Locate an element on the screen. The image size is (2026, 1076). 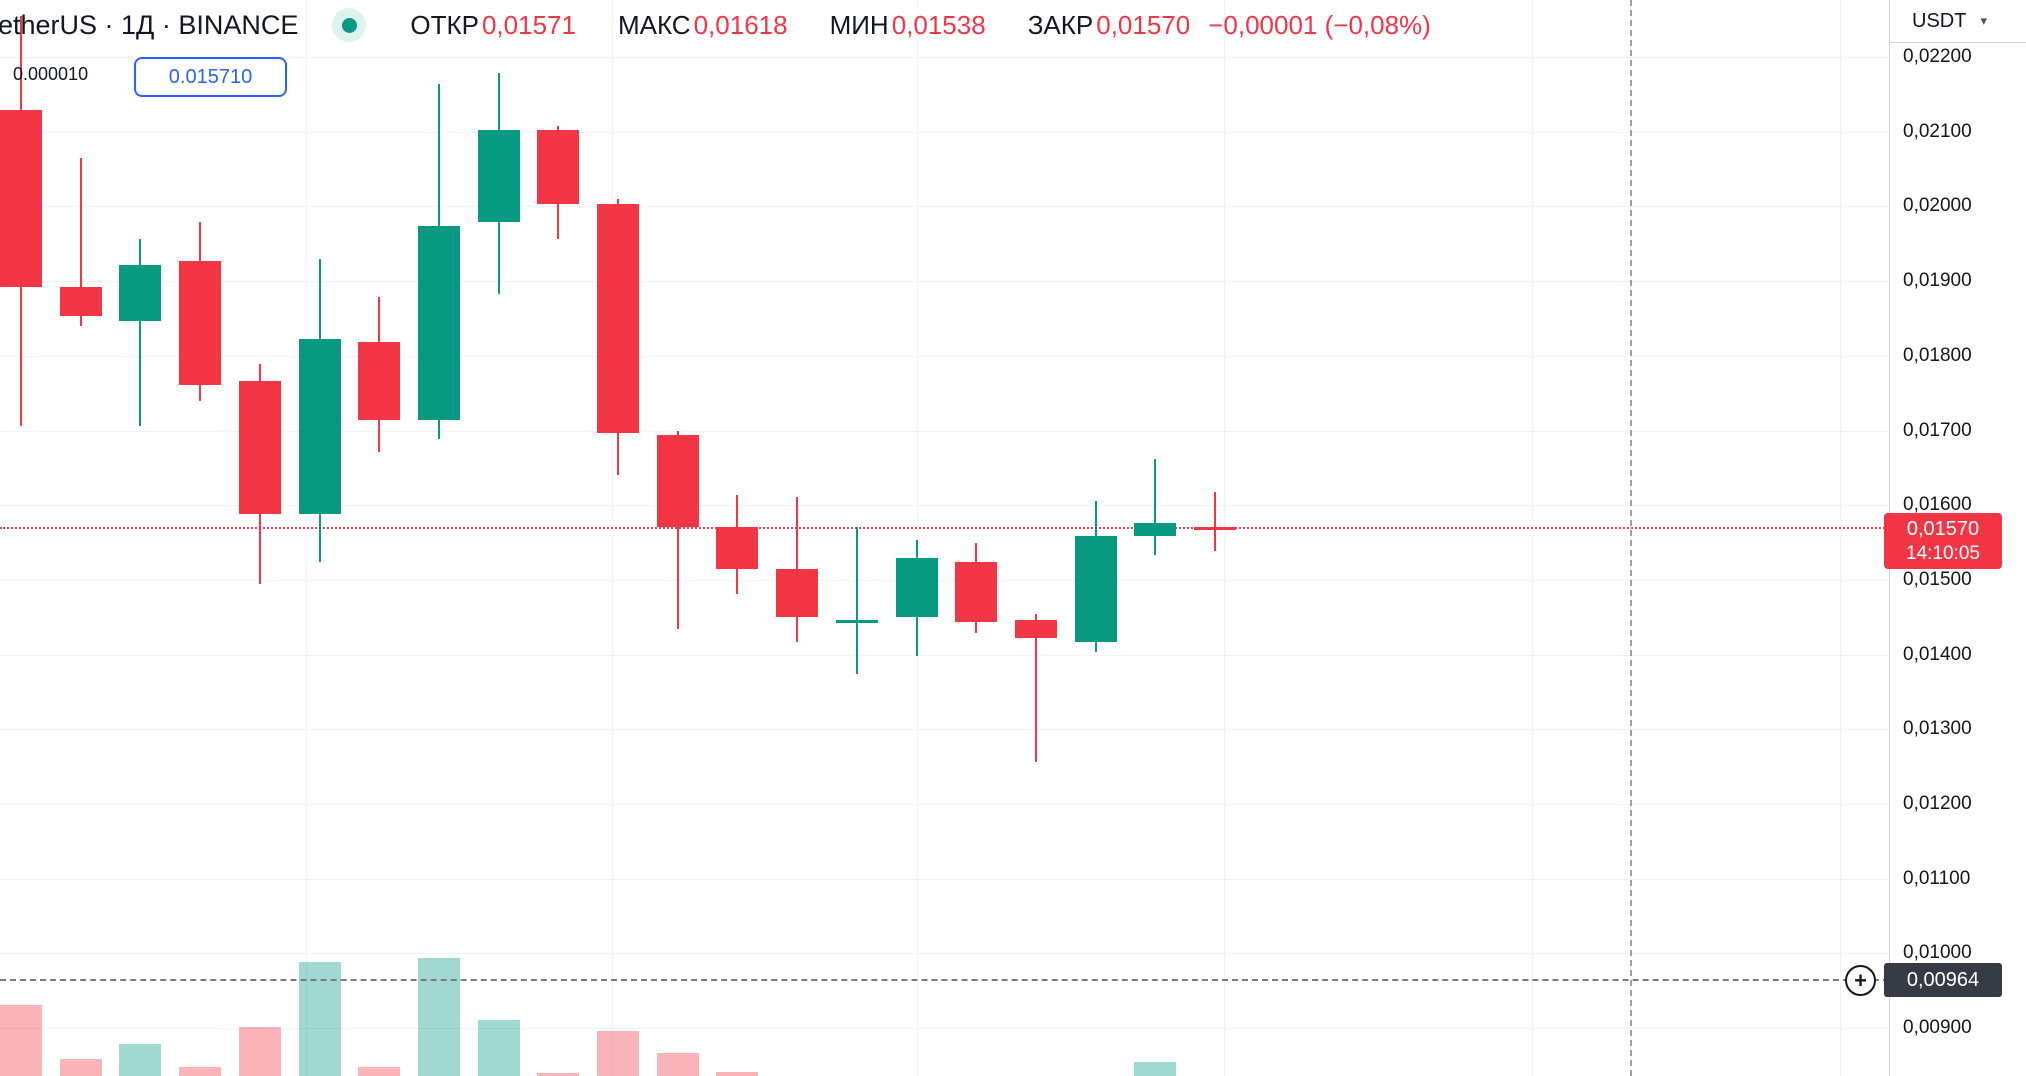
current-price-value: 0,01570 is located at coordinates (1943, 529).